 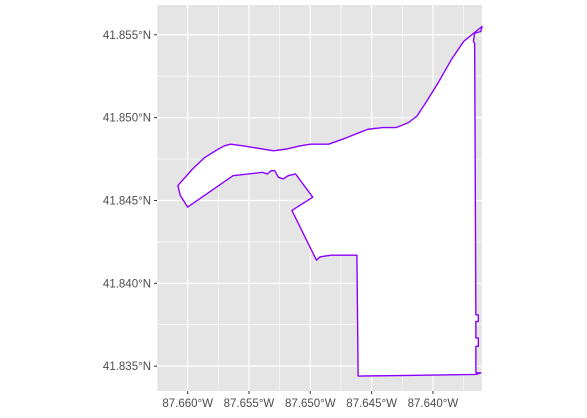 I want to click on x-tick-label: 87.640°W, so click(x=433, y=404).